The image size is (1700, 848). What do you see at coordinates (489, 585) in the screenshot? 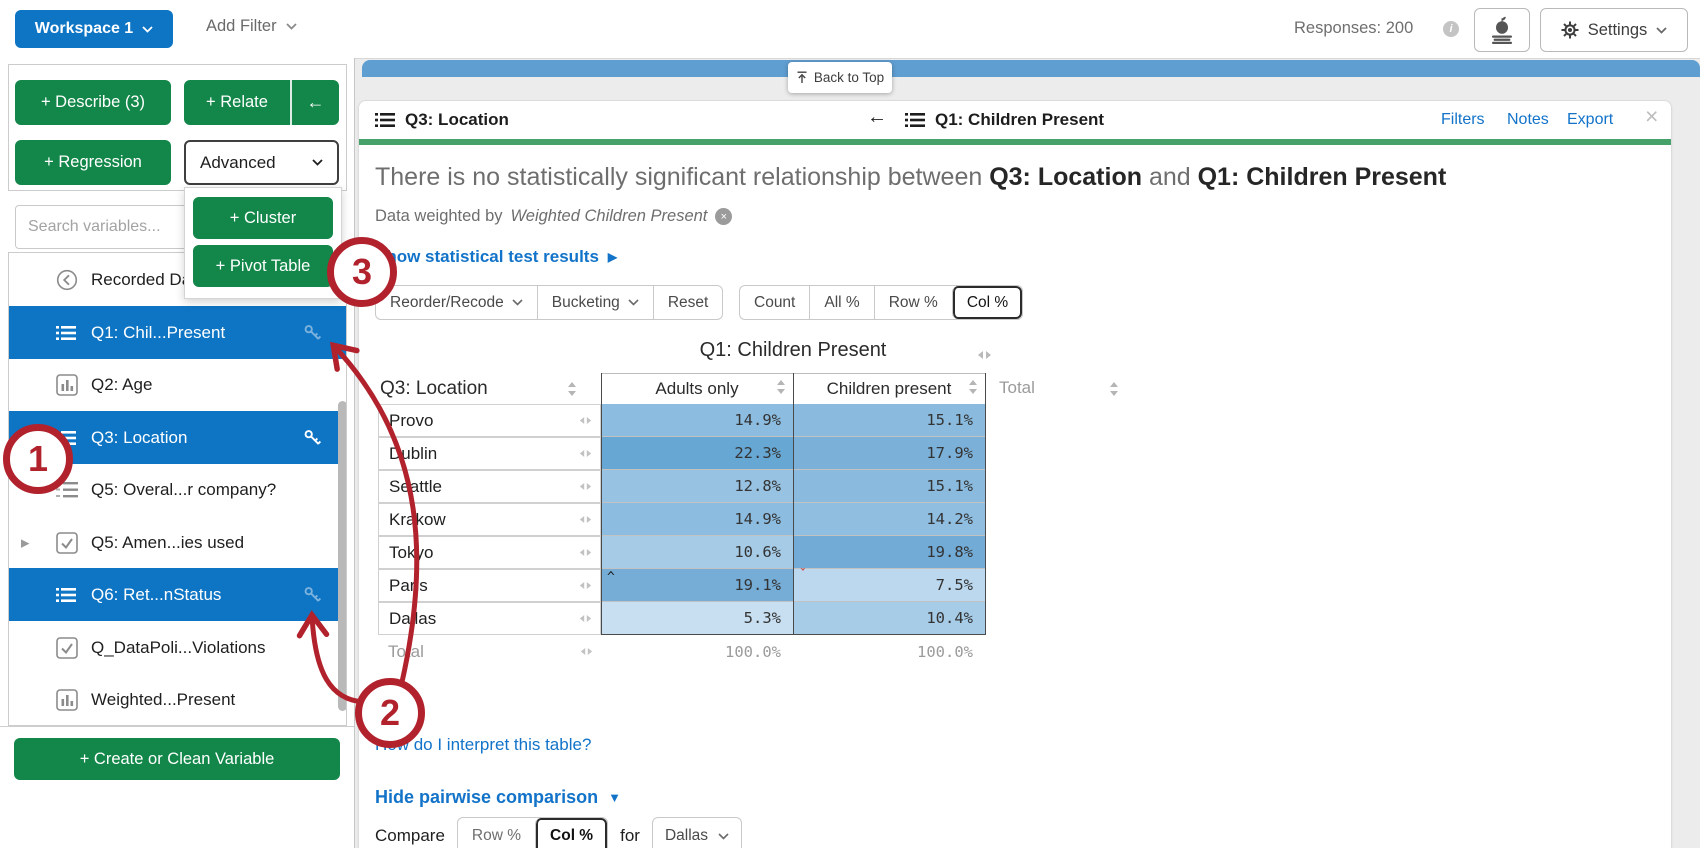
I see `row-label: Paris` at bounding box center [489, 585].